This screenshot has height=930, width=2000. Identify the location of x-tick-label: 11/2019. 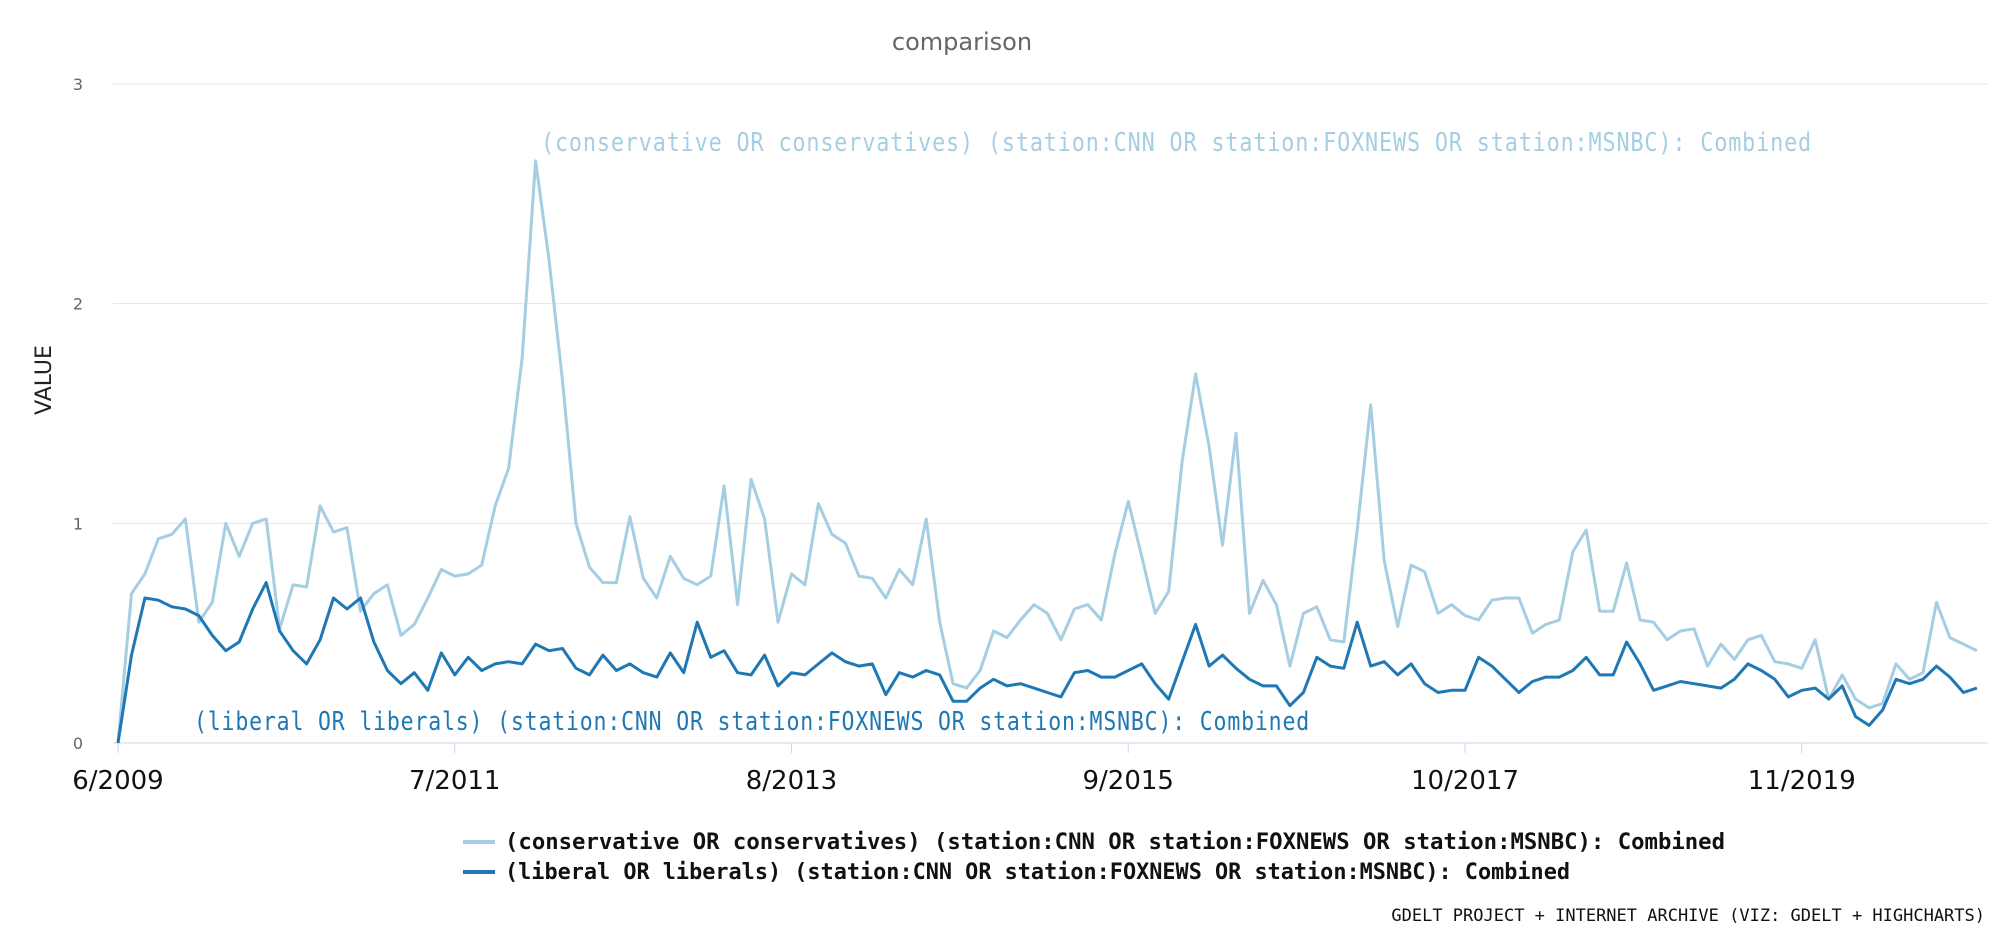
(1802, 781).